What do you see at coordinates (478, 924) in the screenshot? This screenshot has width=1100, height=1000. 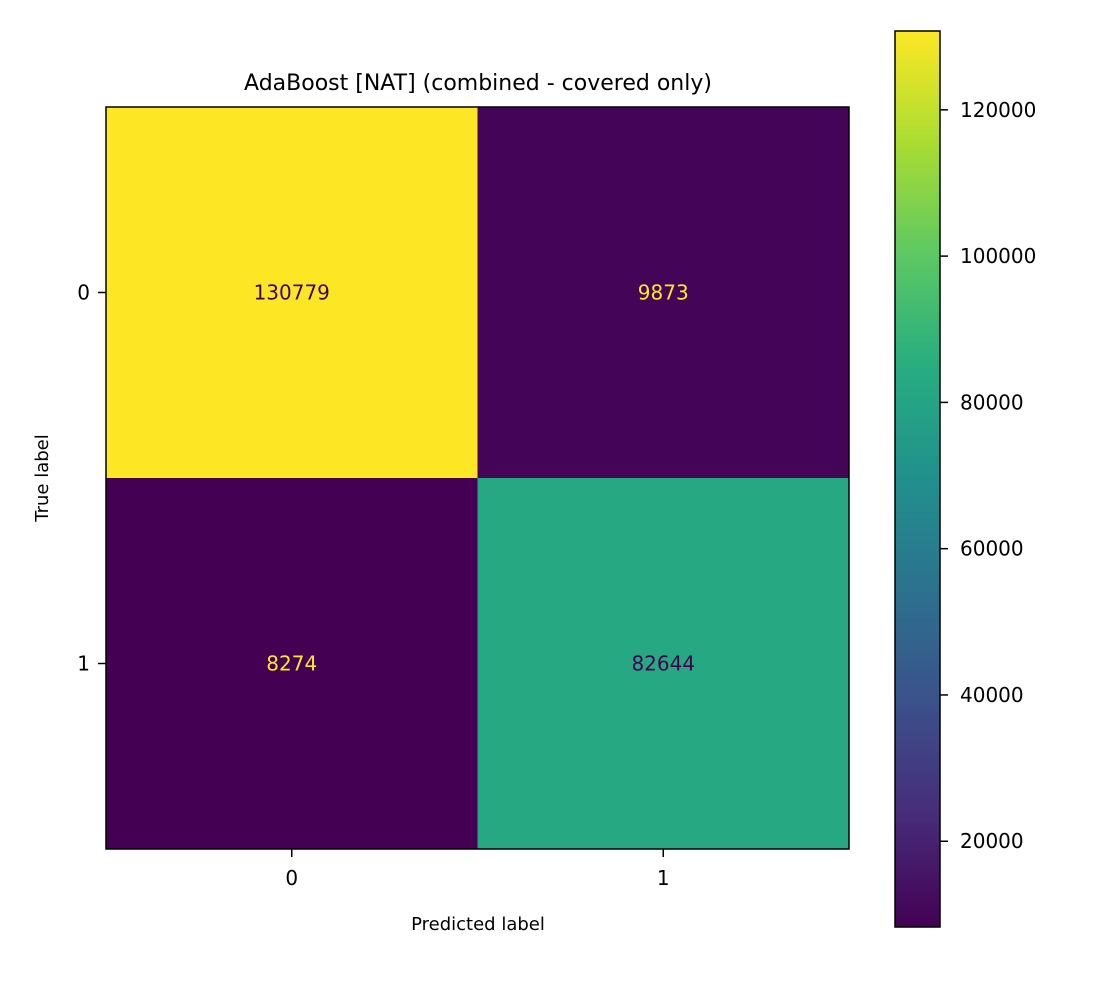 I see `x-axis-label: Predicted label` at bounding box center [478, 924].